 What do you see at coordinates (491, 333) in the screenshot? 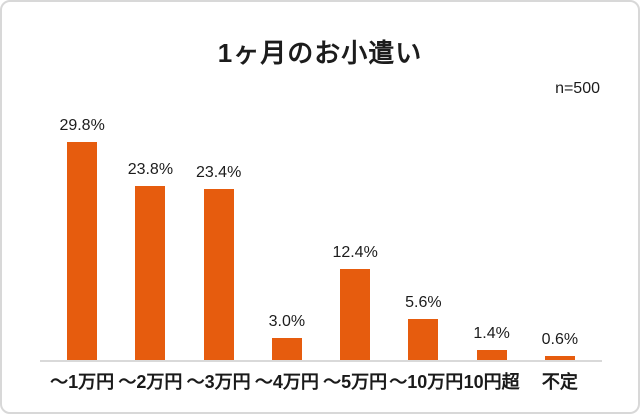
I see `bar-value-label: 1.4%` at bounding box center [491, 333].